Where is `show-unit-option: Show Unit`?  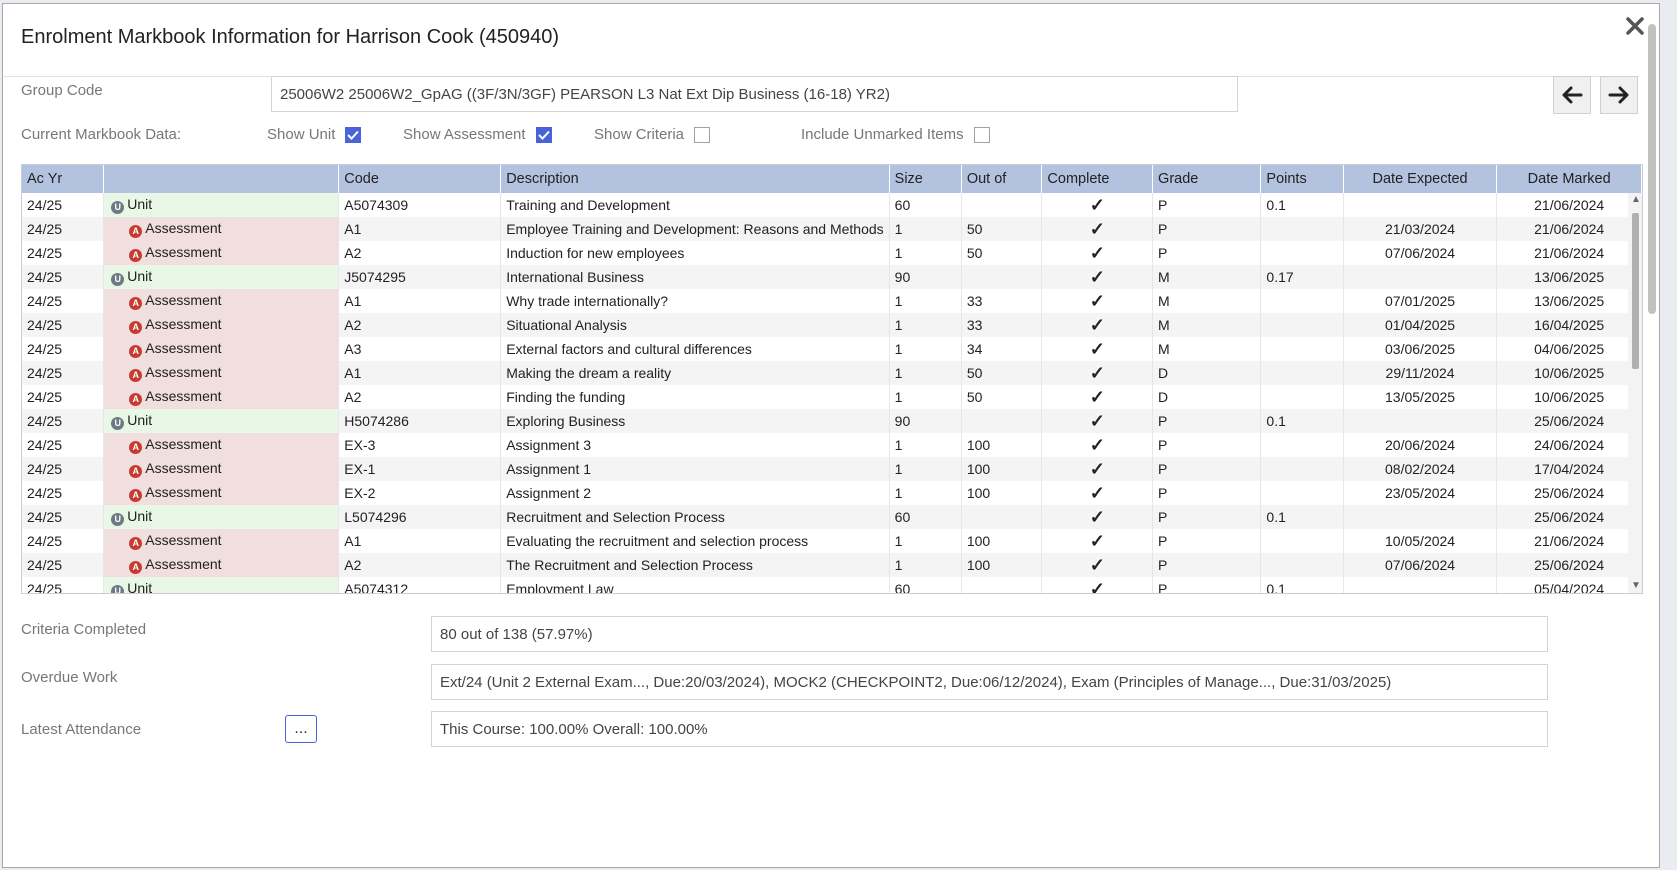
show-unit-option: Show Unit is located at coordinates (314, 134).